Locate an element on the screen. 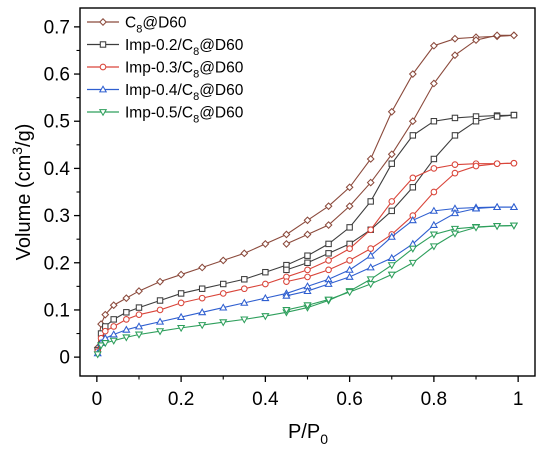  y-tick-label: 0.6 is located at coordinates (57, 75).